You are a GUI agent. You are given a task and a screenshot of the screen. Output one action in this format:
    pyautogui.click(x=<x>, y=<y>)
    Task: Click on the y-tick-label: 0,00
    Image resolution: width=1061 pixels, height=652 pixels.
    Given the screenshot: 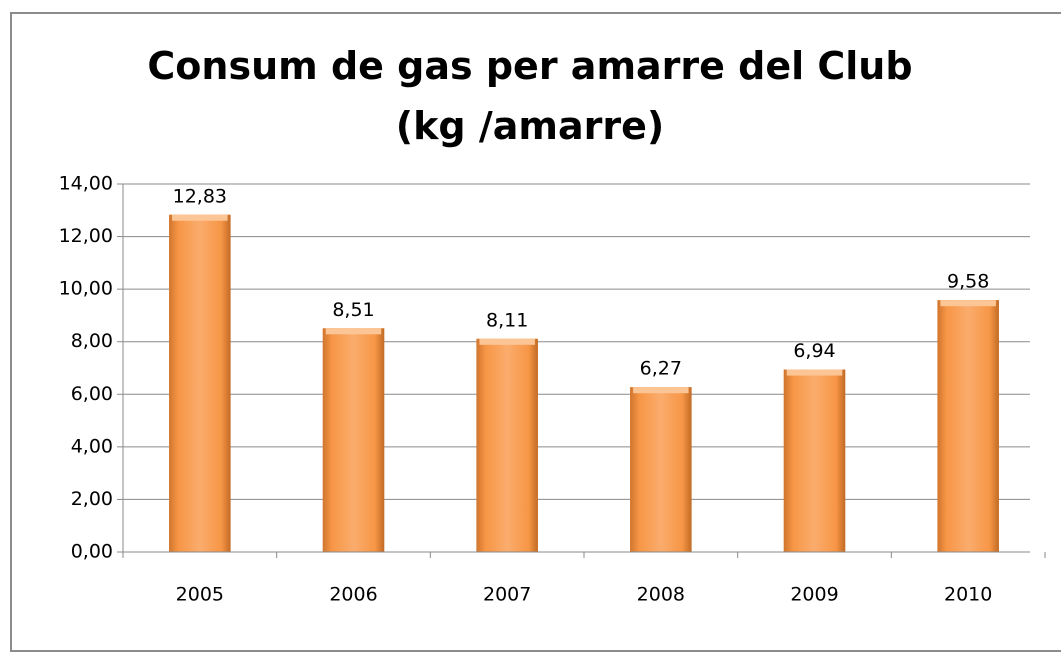 What is the action you would take?
    pyautogui.click(x=92, y=552)
    